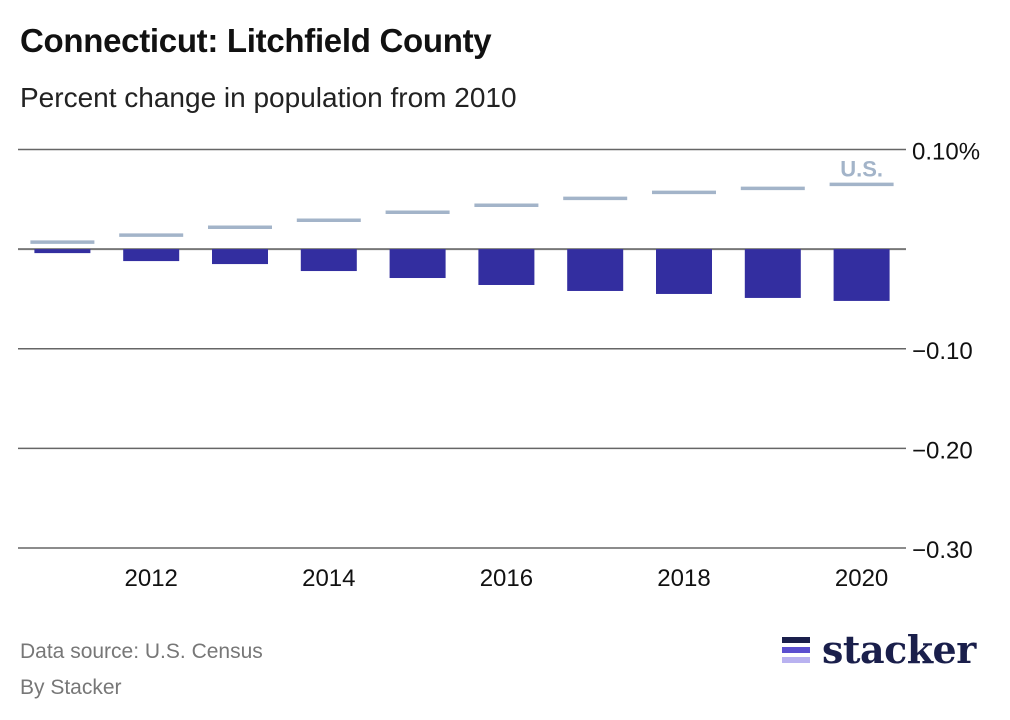 This screenshot has height=720, width=1010. I want to click on y-tick-label: 0.10%, so click(946, 152).